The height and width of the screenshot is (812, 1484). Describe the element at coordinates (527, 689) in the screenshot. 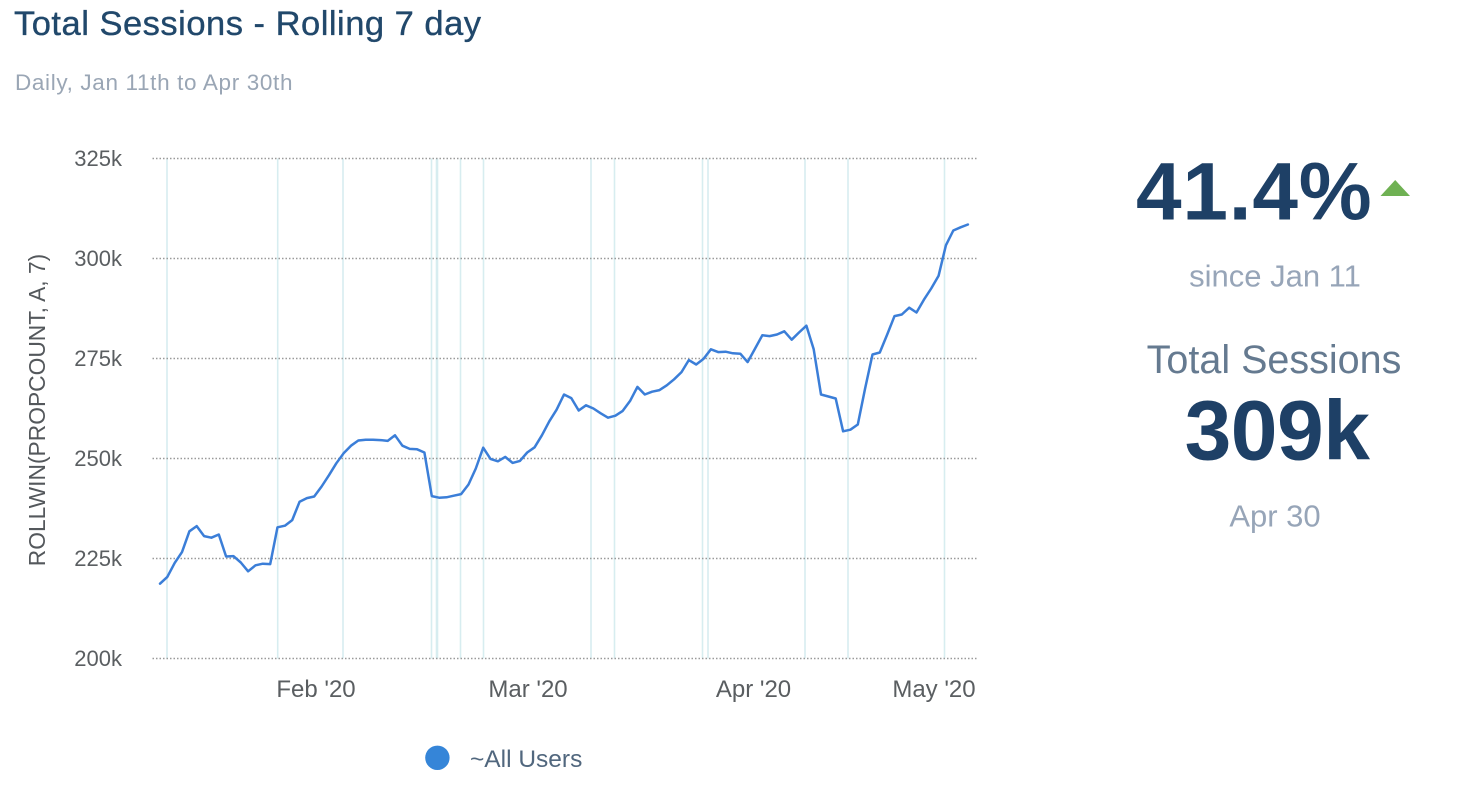

I see `svg-text: Mar '20` at that location.